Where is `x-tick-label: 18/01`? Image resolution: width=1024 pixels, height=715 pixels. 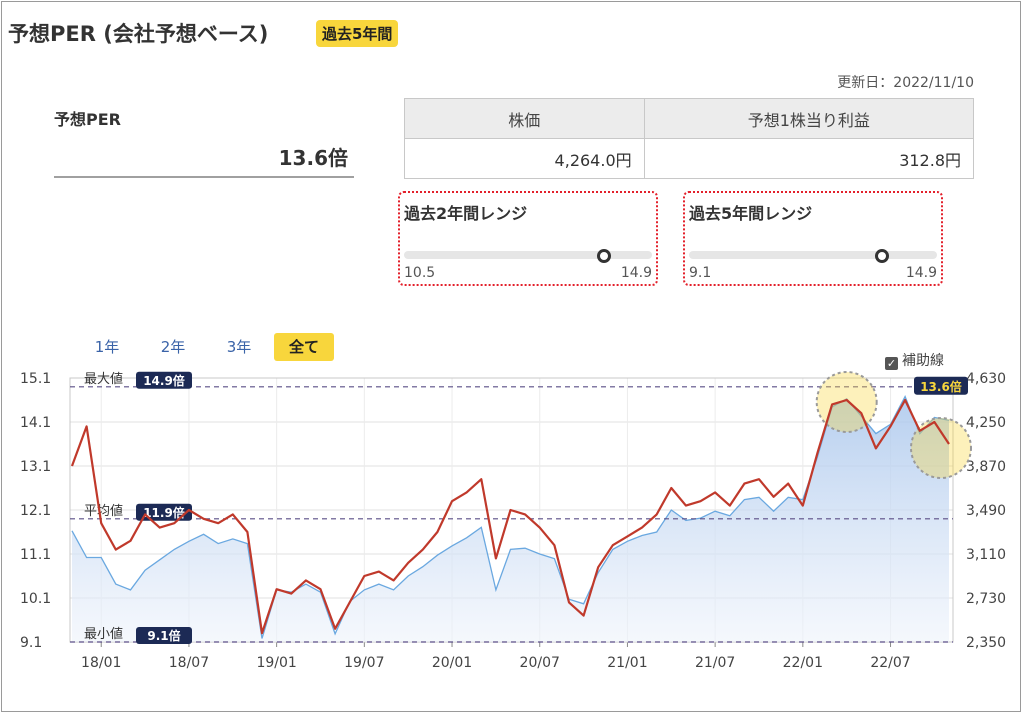 x-tick-label: 18/01 is located at coordinates (101, 663).